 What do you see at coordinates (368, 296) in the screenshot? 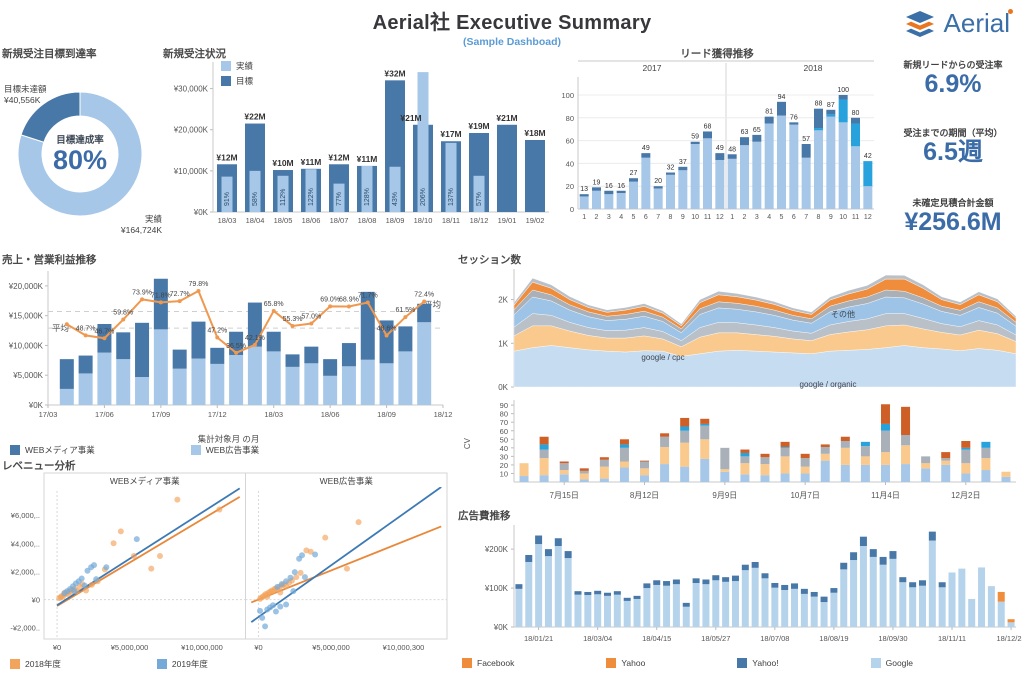
I see `svg-text: 71.7%` at bounding box center [368, 296].